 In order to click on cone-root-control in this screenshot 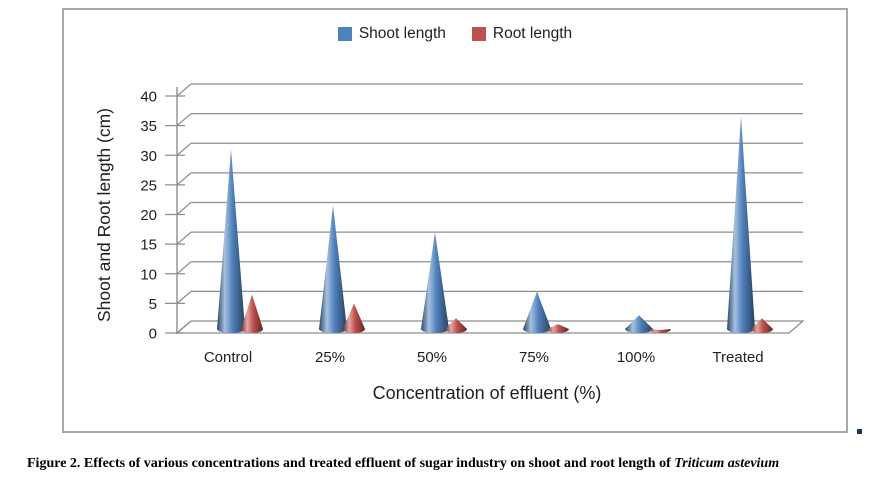, I will do `click(252, 313)`.